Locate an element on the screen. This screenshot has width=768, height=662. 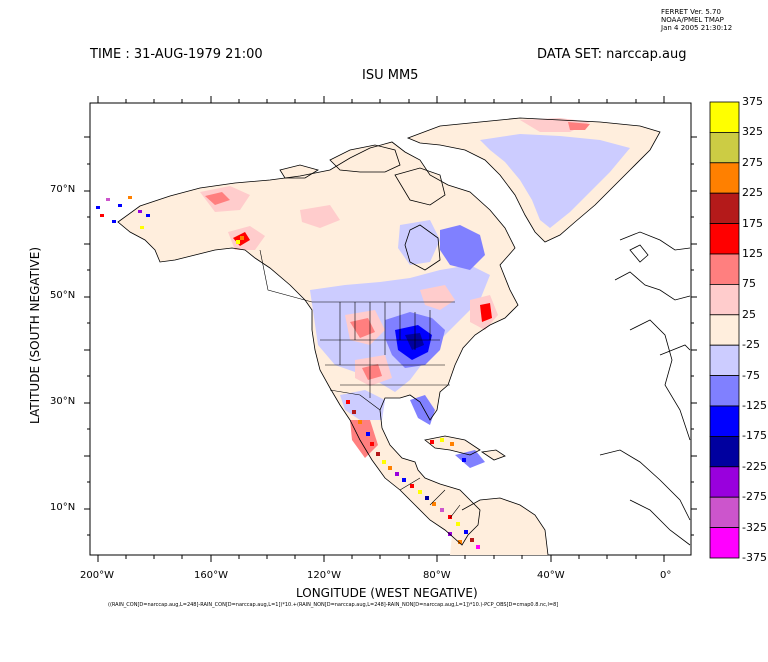
colorbar-label: -375 is located at coordinates (754, 557).